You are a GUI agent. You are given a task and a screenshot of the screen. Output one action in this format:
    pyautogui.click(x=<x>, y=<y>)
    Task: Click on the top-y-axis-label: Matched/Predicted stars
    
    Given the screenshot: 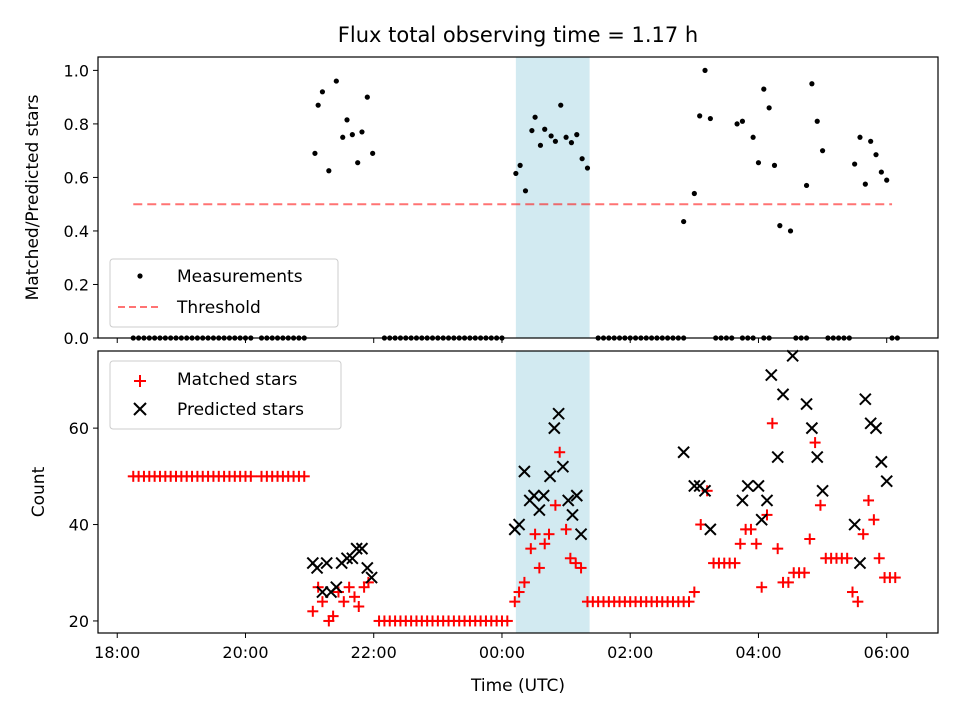 What is the action you would take?
    pyautogui.click(x=33, y=197)
    